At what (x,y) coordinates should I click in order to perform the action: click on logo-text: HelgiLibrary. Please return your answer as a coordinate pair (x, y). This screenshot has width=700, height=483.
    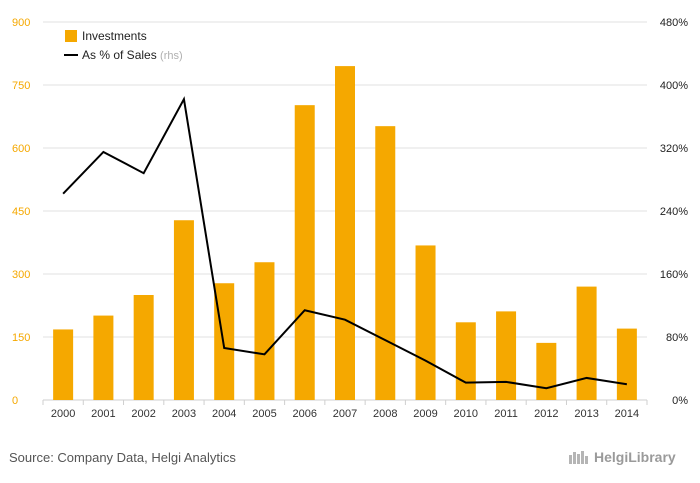
    Looking at the image, I should click on (635, 457).